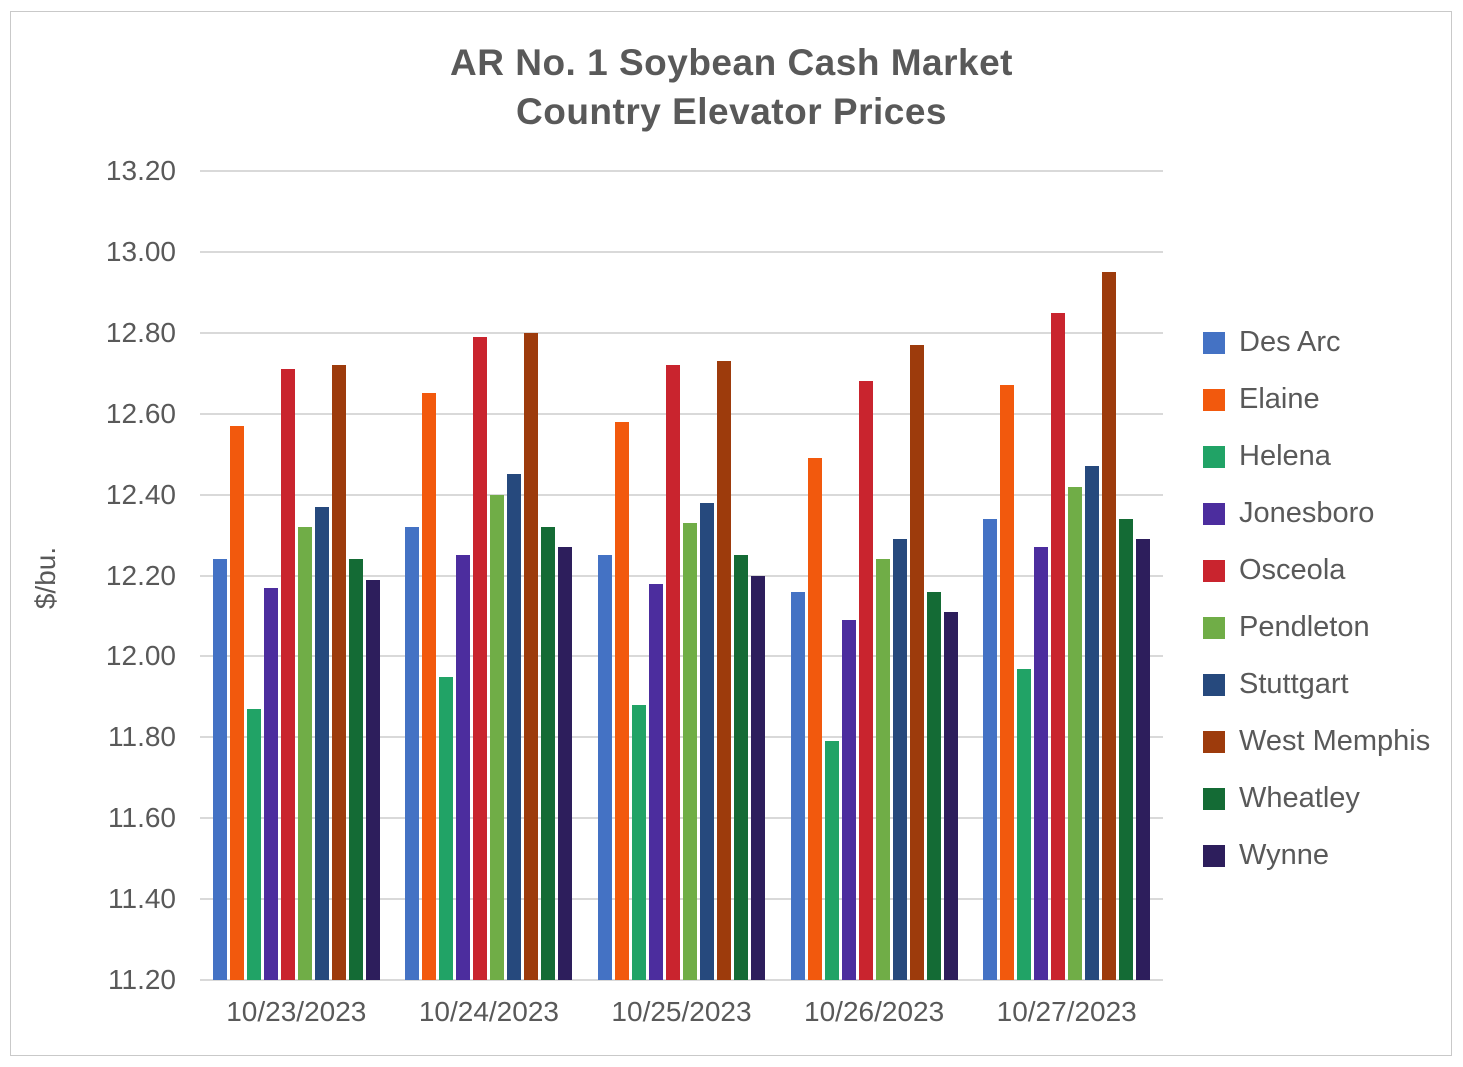 The height and width of the screenshot is (1067, 1463). What do you see at coordinates (140, 332) in the screenshot?
I see `y-axis-tick-label: 12.80` at bounding box center [140, 332].